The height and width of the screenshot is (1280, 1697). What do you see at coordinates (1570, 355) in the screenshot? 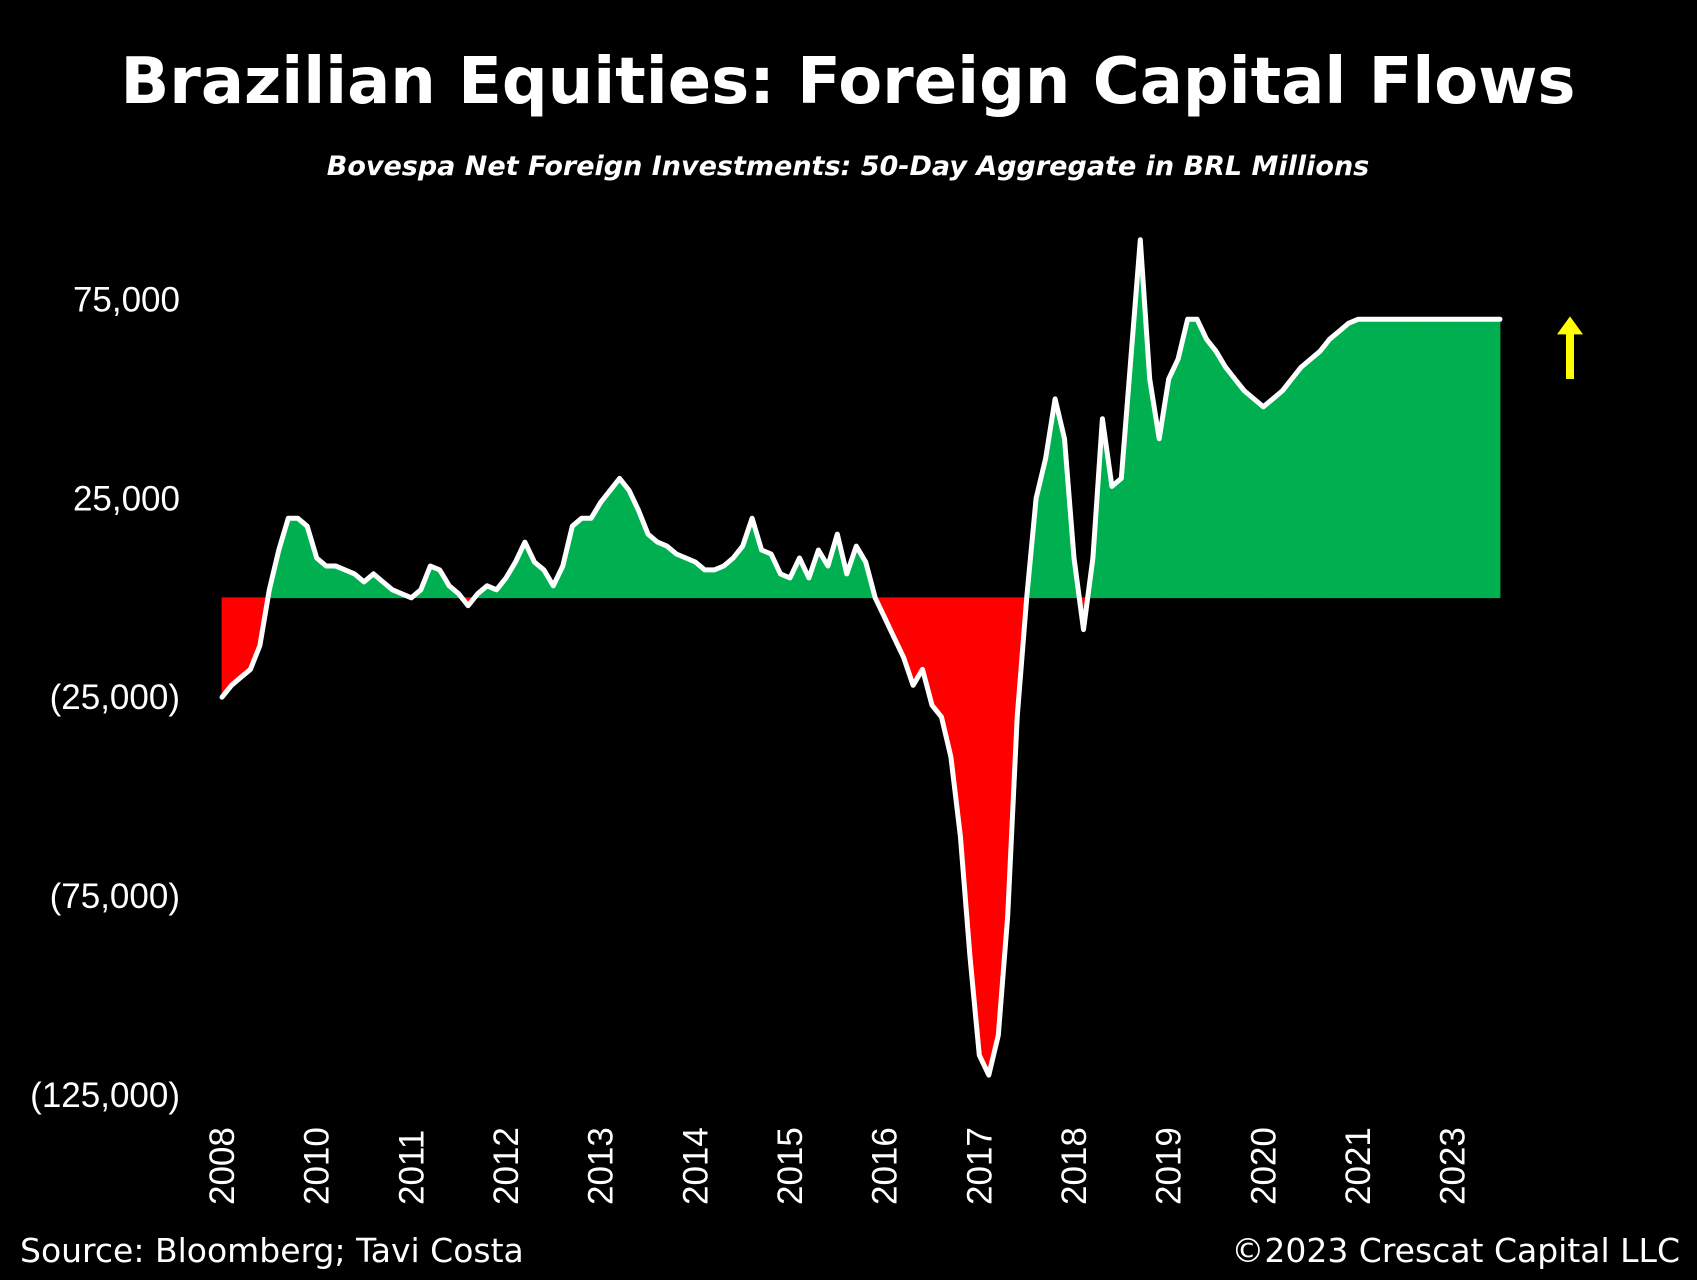
I see `arrow-shaft` at bounding box center [1570, 355].